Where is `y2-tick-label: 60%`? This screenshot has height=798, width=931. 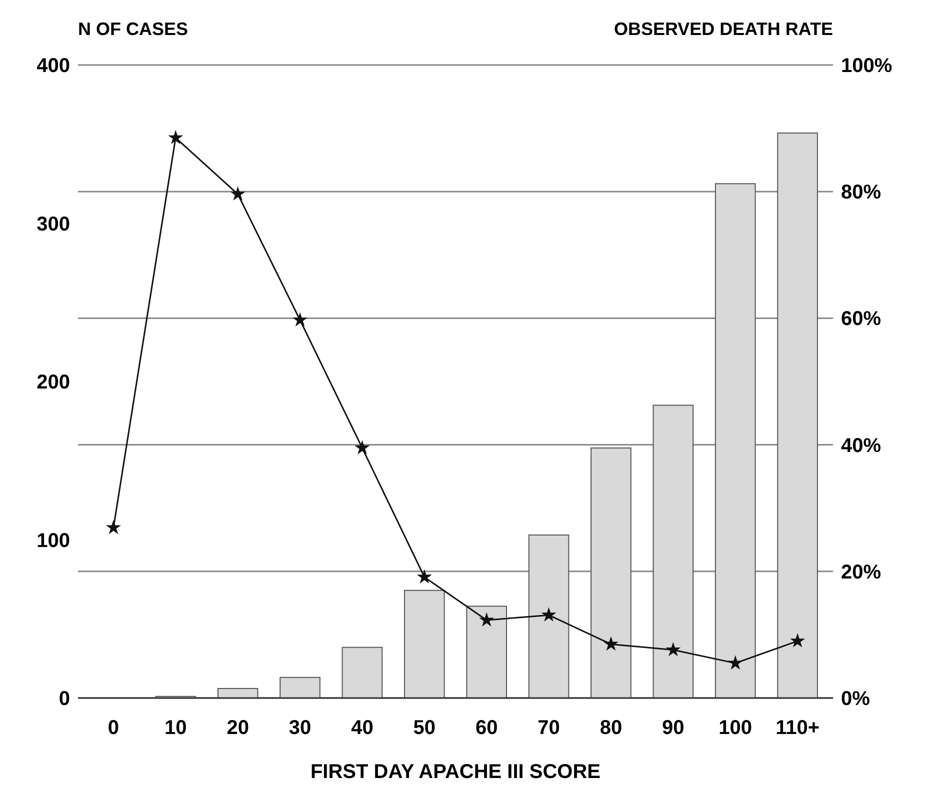 y2-tick-label: 60% is located at coordinates (861, 319).